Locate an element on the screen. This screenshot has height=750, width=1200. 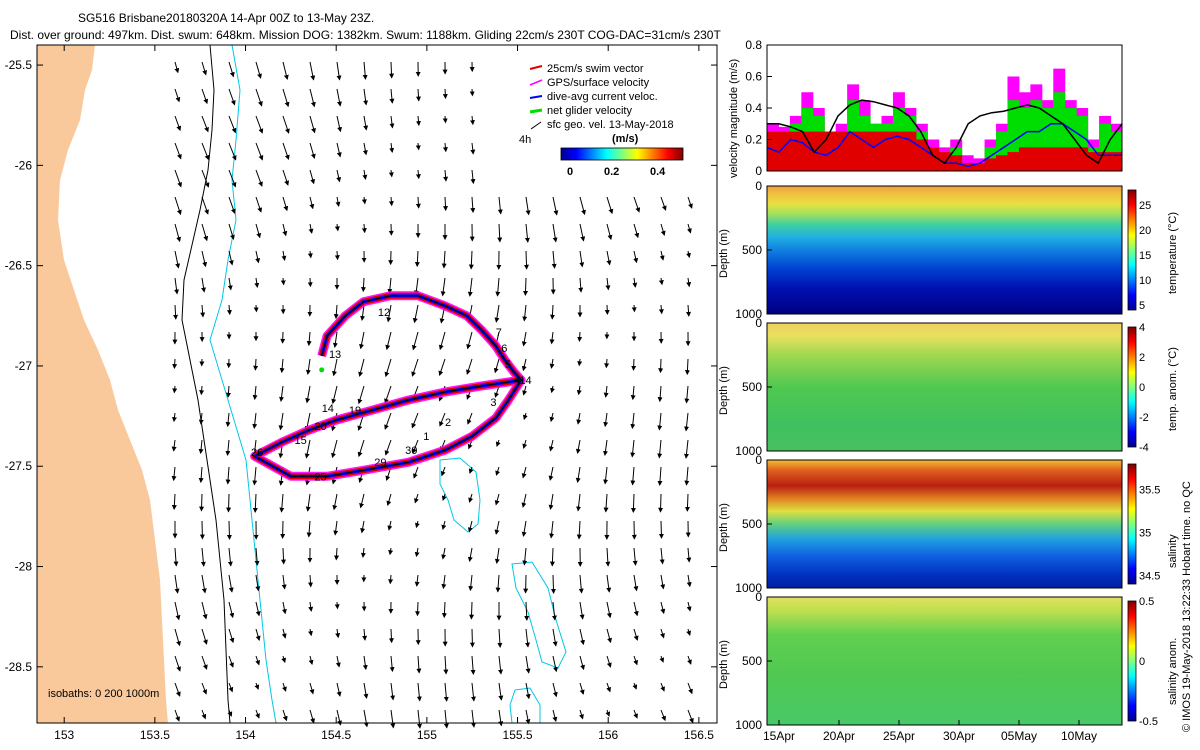
time-tick-label: 30Apr is located at coordinates (959, 736).